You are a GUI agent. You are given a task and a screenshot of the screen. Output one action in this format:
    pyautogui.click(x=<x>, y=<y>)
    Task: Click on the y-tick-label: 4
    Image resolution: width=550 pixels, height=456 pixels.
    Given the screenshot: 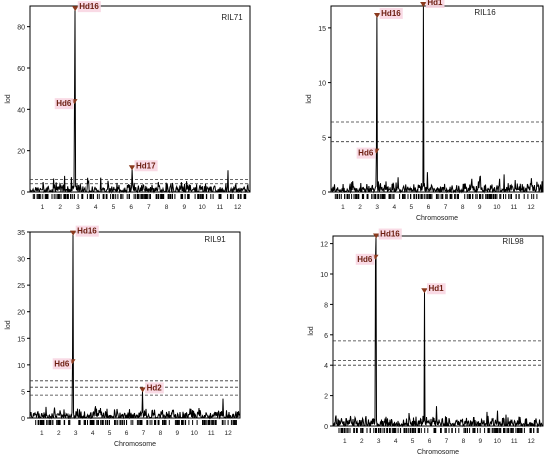 What is the action you would take?
    pyautogui.click(x=326, y=366)
    